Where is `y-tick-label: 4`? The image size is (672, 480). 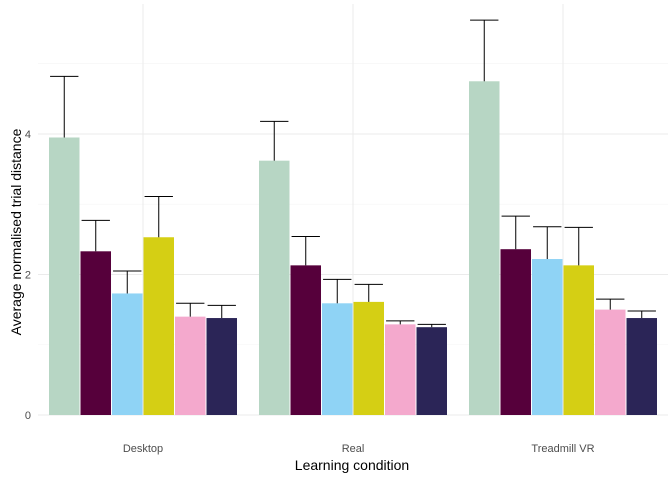
y-tick-label: 4 is located at coordinates (28, 135).